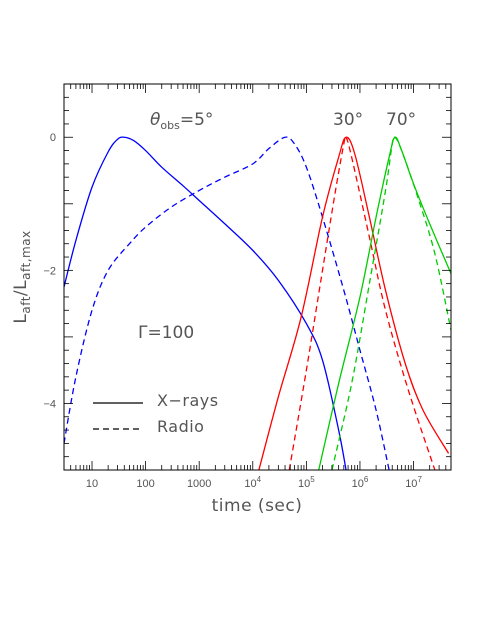  I want to click on x-tick-label-base: 1000, so click(199, 484).